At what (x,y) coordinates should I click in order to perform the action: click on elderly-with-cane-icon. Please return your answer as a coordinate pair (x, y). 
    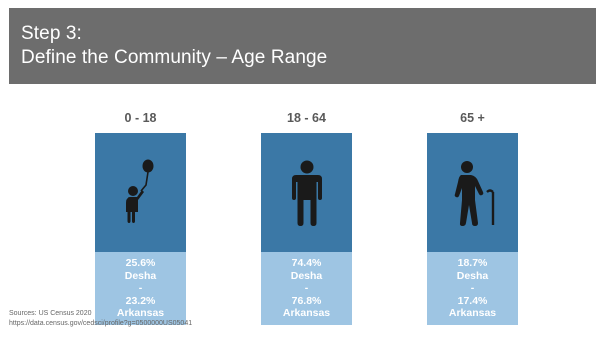
    Looking at the image, I should click on (474, 193).